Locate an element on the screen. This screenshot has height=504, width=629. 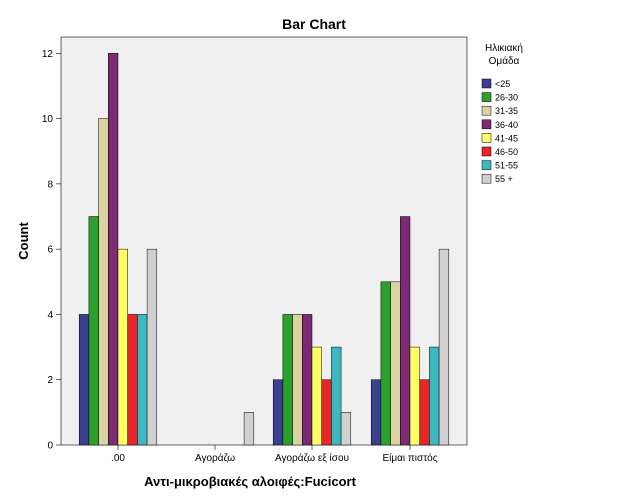
x-axis-title: Αντι-μικροβιακές αλοιφές:Fucicort is located at coordinates (250, 481).